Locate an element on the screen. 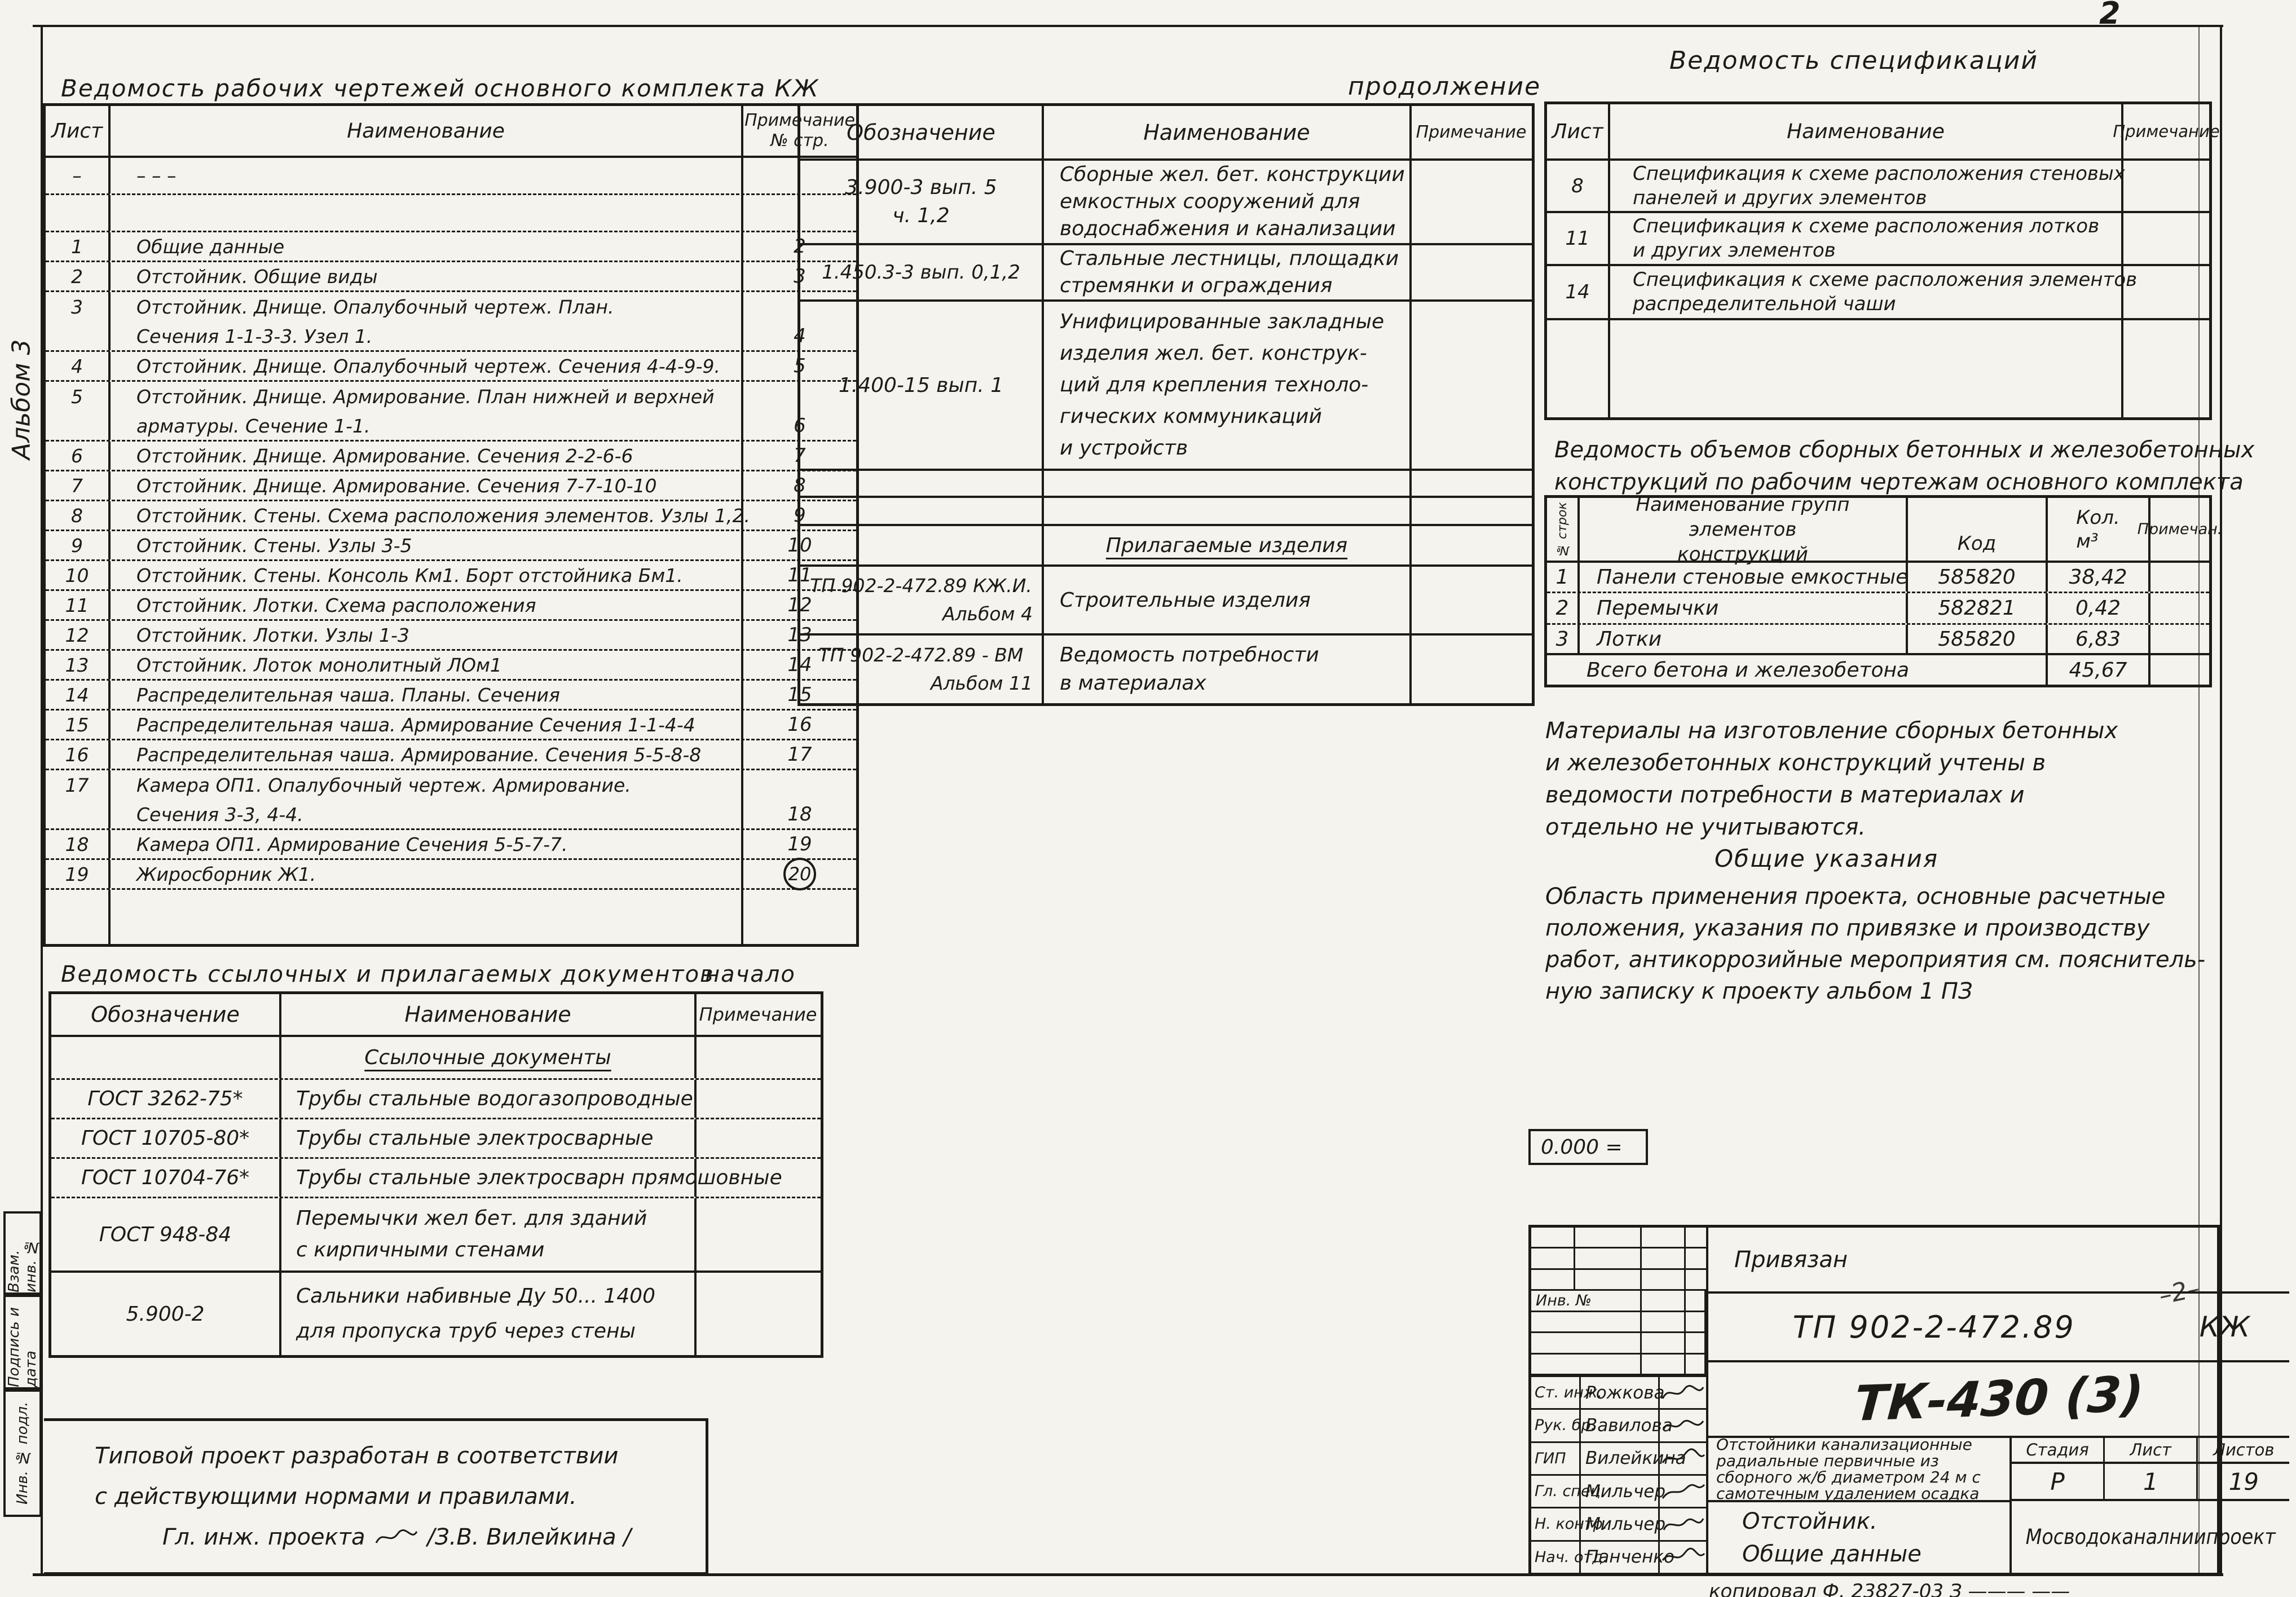 Image resolution: width=2296 pixels, height=1597 pixels. page-number: 2 is located at coordinates (2110, 15).